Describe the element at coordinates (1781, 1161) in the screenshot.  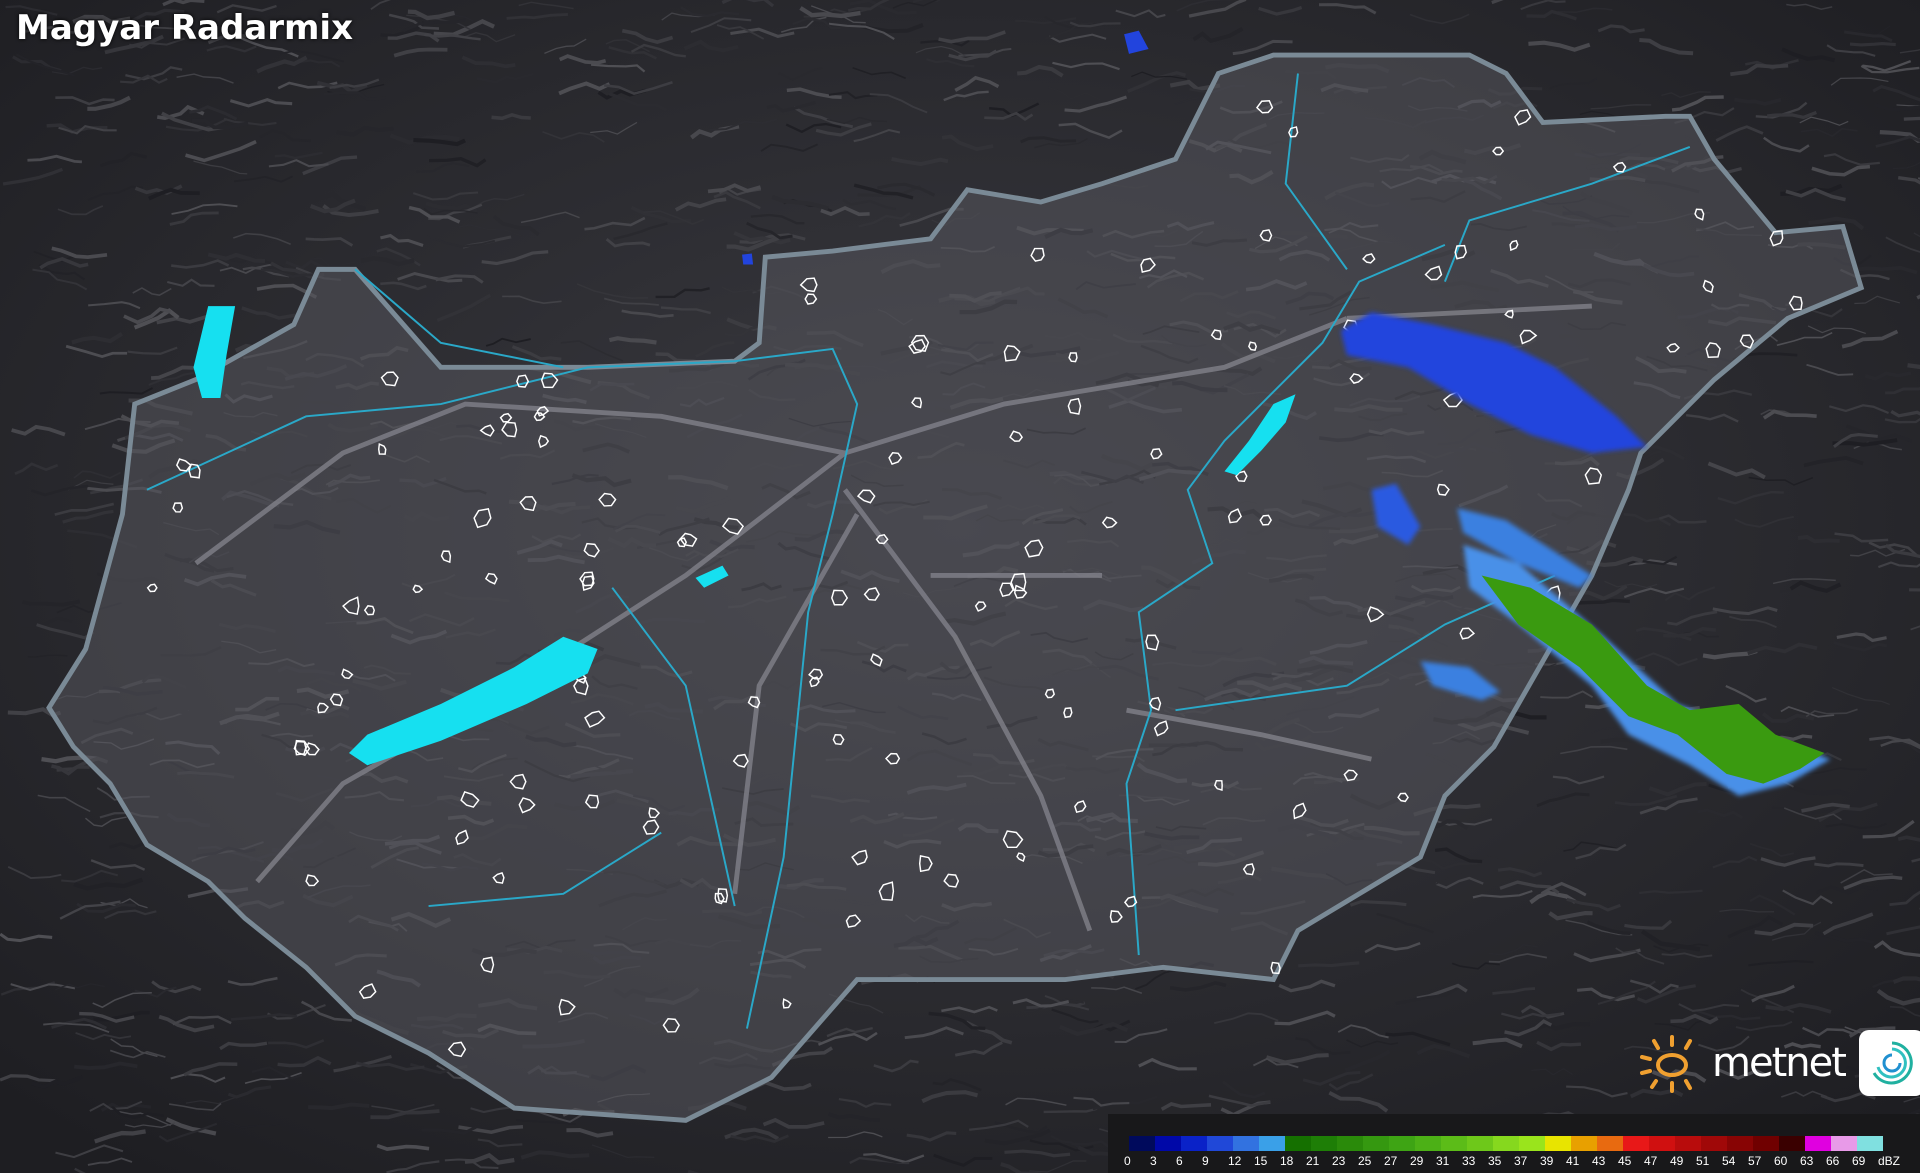
I see `legend-label: 60` at that location.